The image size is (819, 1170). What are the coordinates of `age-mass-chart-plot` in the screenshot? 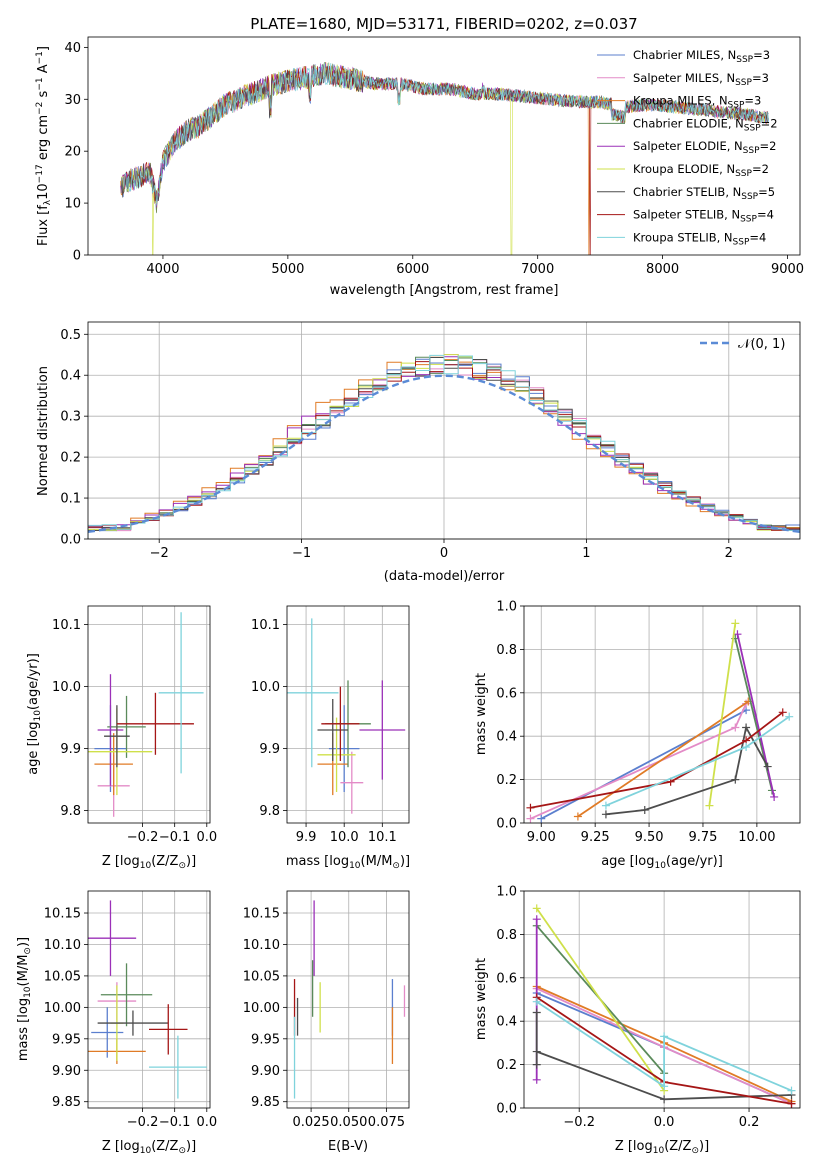 It's located at (346, 716).